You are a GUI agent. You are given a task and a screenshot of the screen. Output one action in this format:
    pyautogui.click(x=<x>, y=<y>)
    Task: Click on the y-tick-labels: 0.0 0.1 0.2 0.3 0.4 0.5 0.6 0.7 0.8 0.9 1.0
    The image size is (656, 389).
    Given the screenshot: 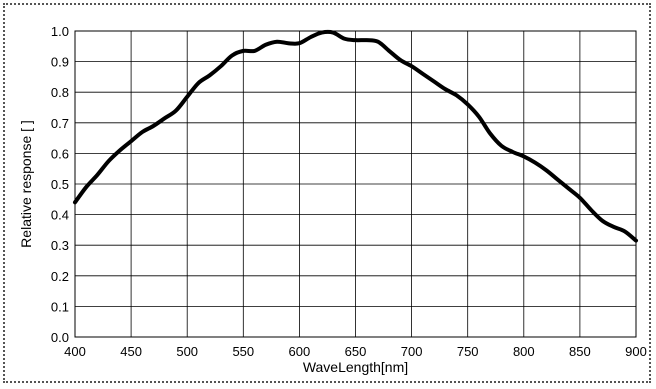 What is the action you would take?
    pyautogui.click(x=60, y=184)
    